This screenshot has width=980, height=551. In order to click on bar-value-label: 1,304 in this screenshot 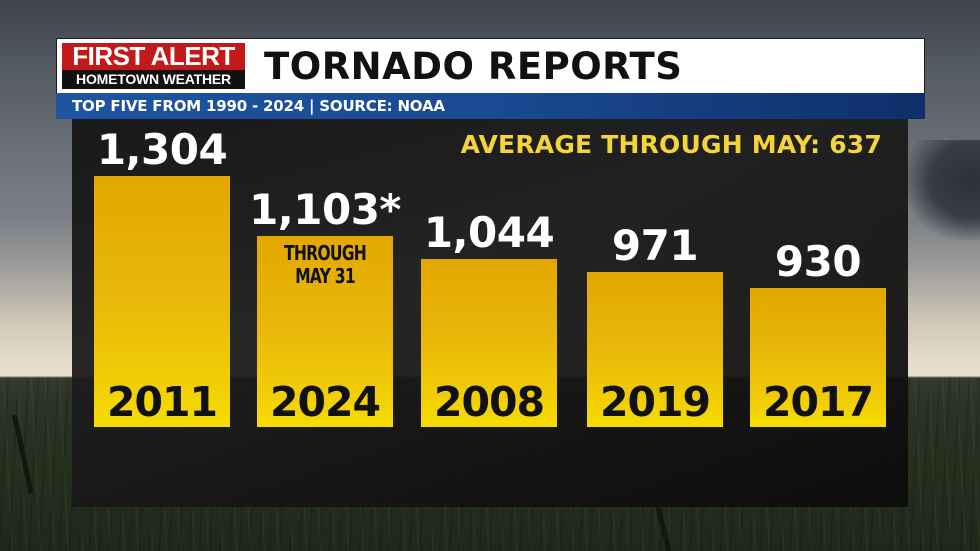, I will do `click(162, 149)`.